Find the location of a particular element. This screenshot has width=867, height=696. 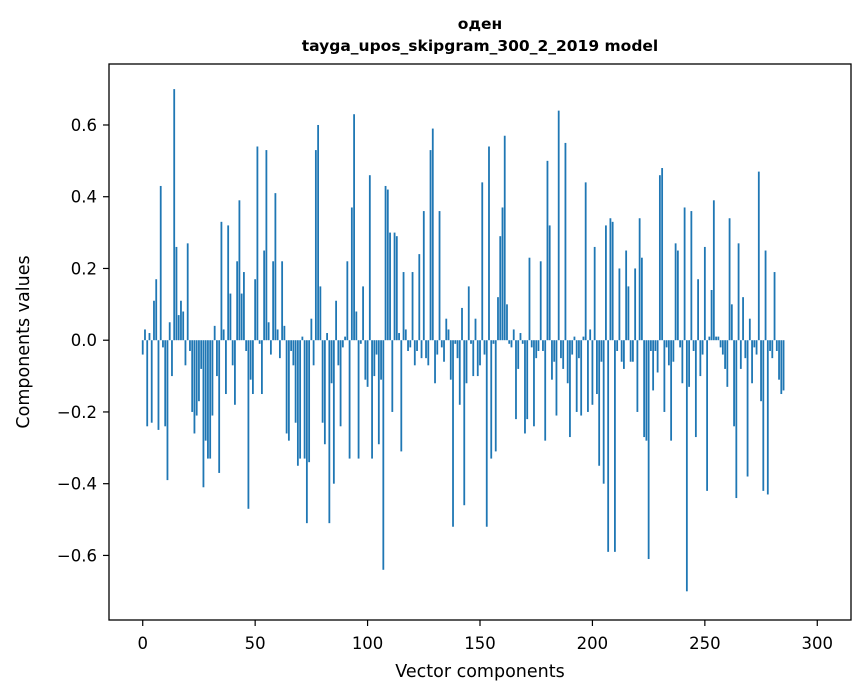

x-tick-label: 150 is located at coordinates (480, 643).